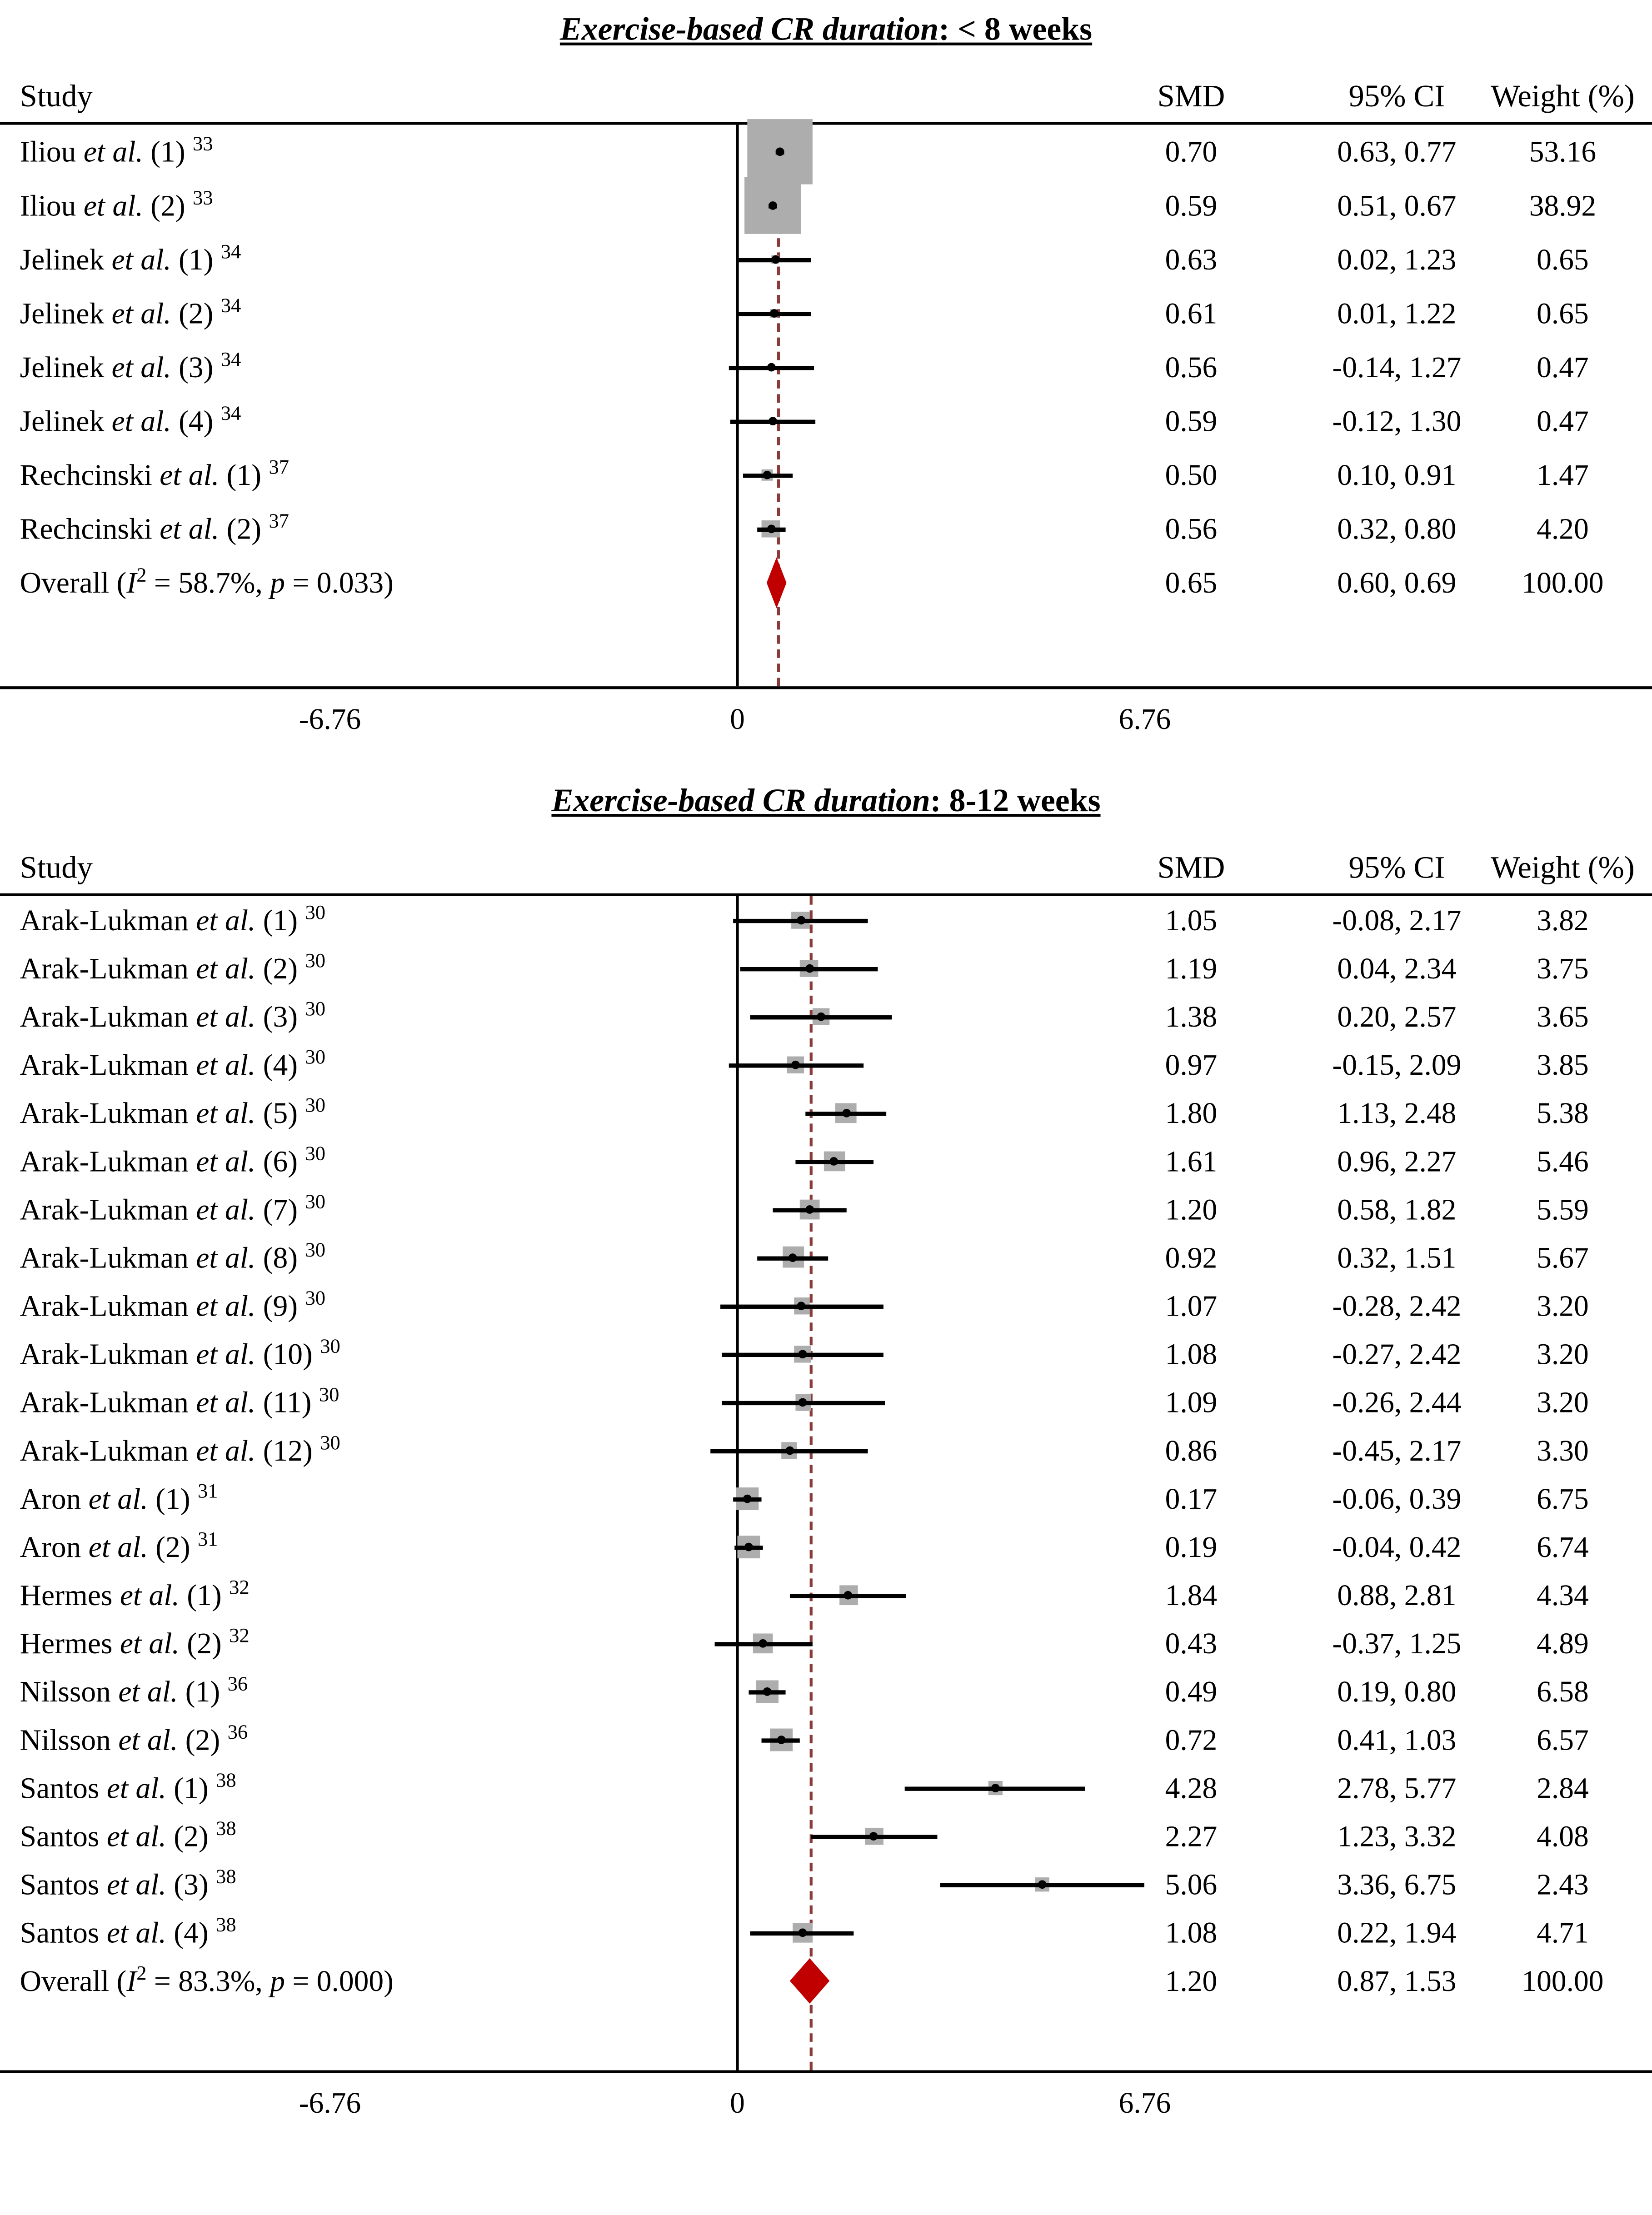 The image size is (1652, 2215). Describe the element at coordinates (1563, 1306) in the screenshot. I see `weight-value: 3.20` at that location.